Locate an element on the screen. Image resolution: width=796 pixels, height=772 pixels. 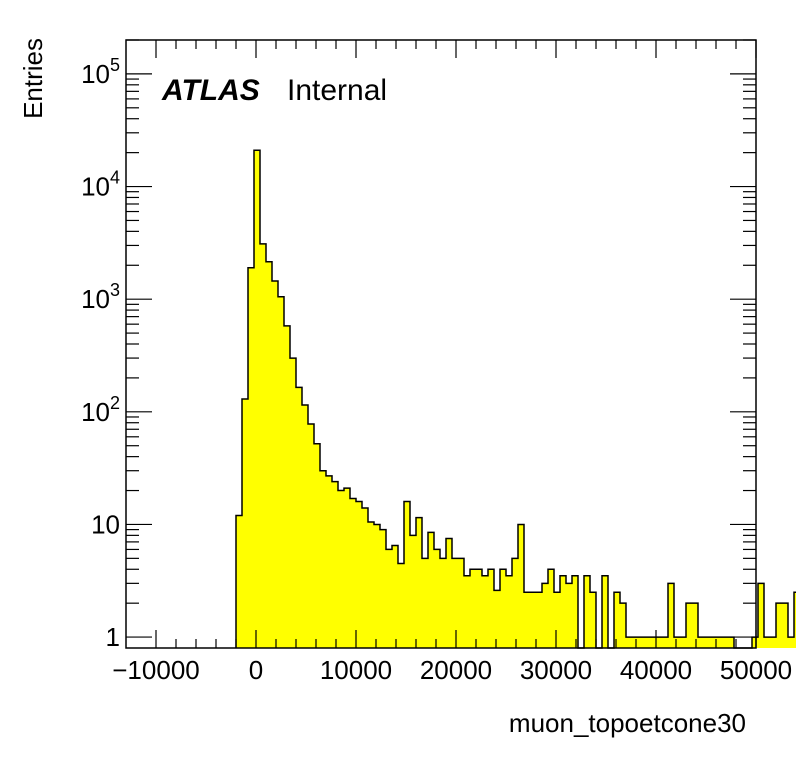
x-tick-label: 40000 is located at coordinates (656, 670).